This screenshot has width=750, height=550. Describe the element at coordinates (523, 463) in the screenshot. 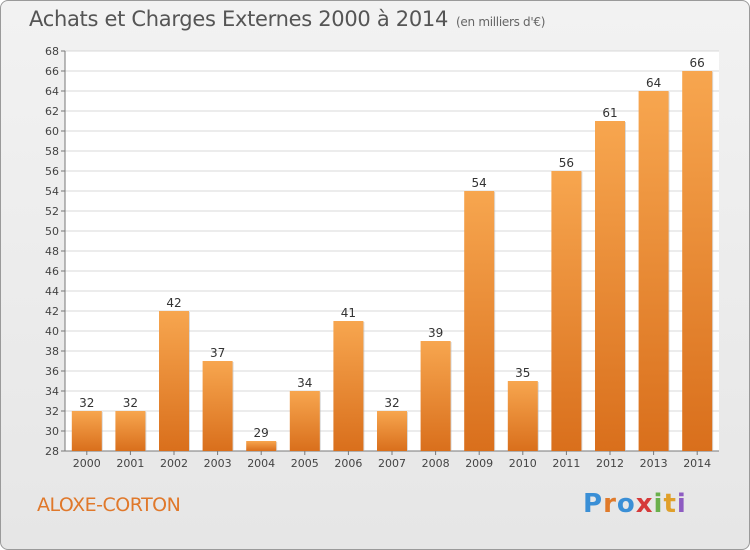

I see `x-tick-label: 2010` at that location.